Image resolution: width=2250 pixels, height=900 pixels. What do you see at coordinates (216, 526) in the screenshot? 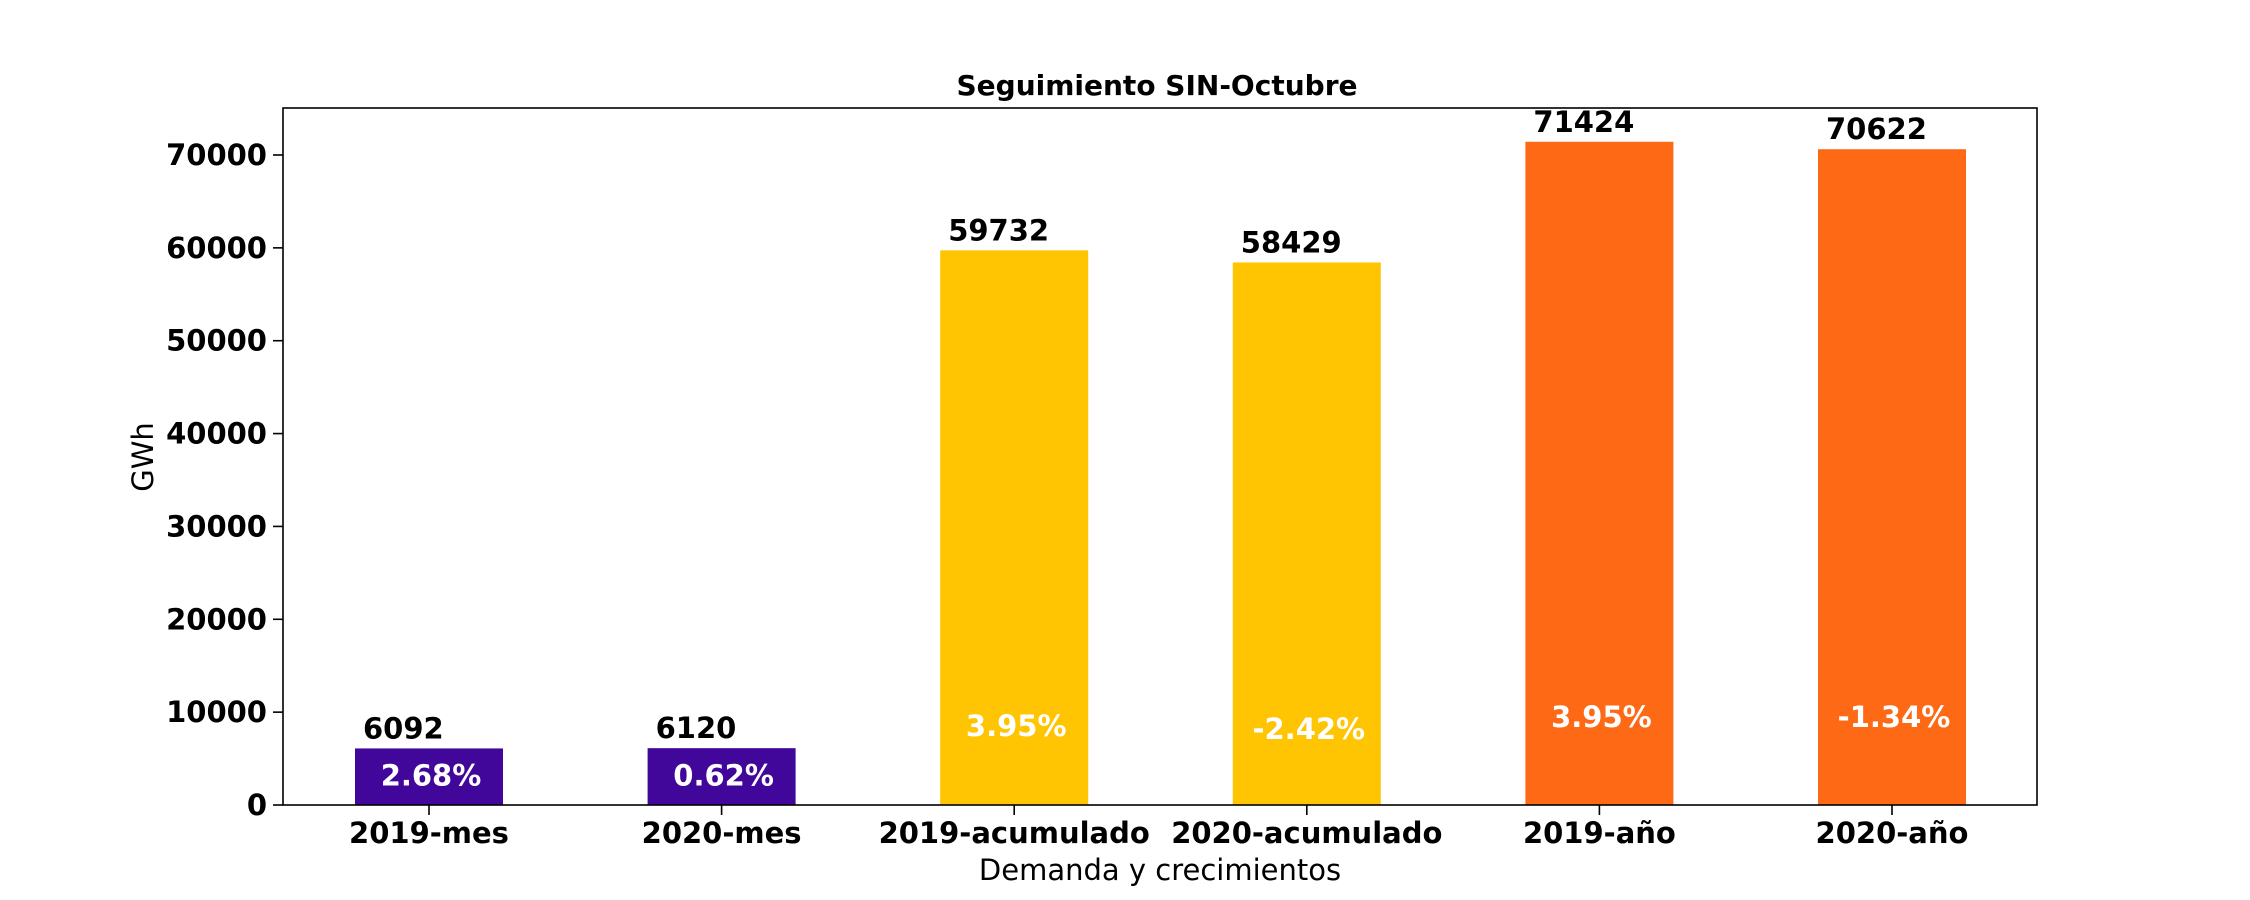
I see `y-tick-label: 30000` at bounding box center [216, 526].